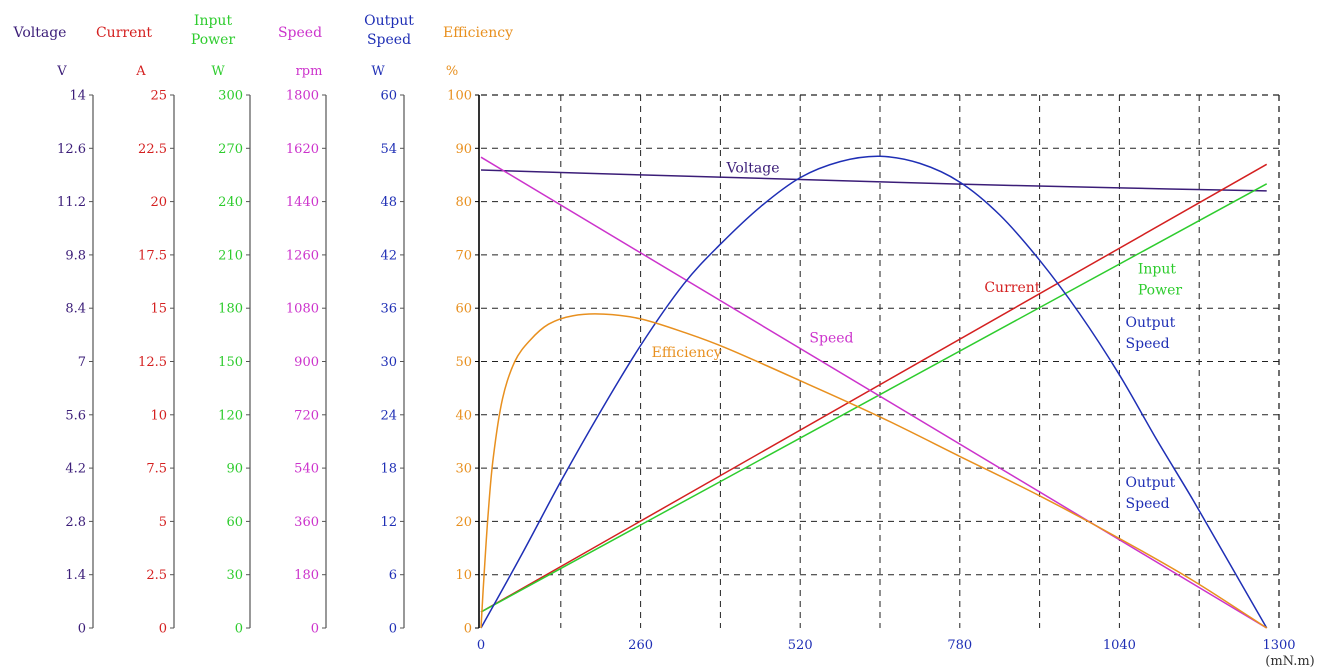 This screenshot has width=1327, height=670. Describe the element at coordinates (152, 255) in the screenshot. I see `y-tick-label-current: 17.5` at that location.